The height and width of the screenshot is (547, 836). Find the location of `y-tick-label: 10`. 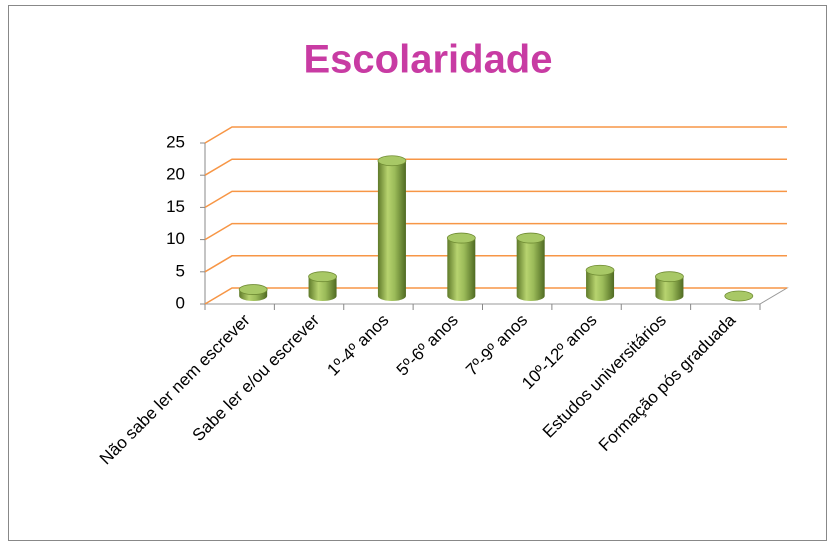

y-tick-label: 10 is located at coordinates (175, 238).